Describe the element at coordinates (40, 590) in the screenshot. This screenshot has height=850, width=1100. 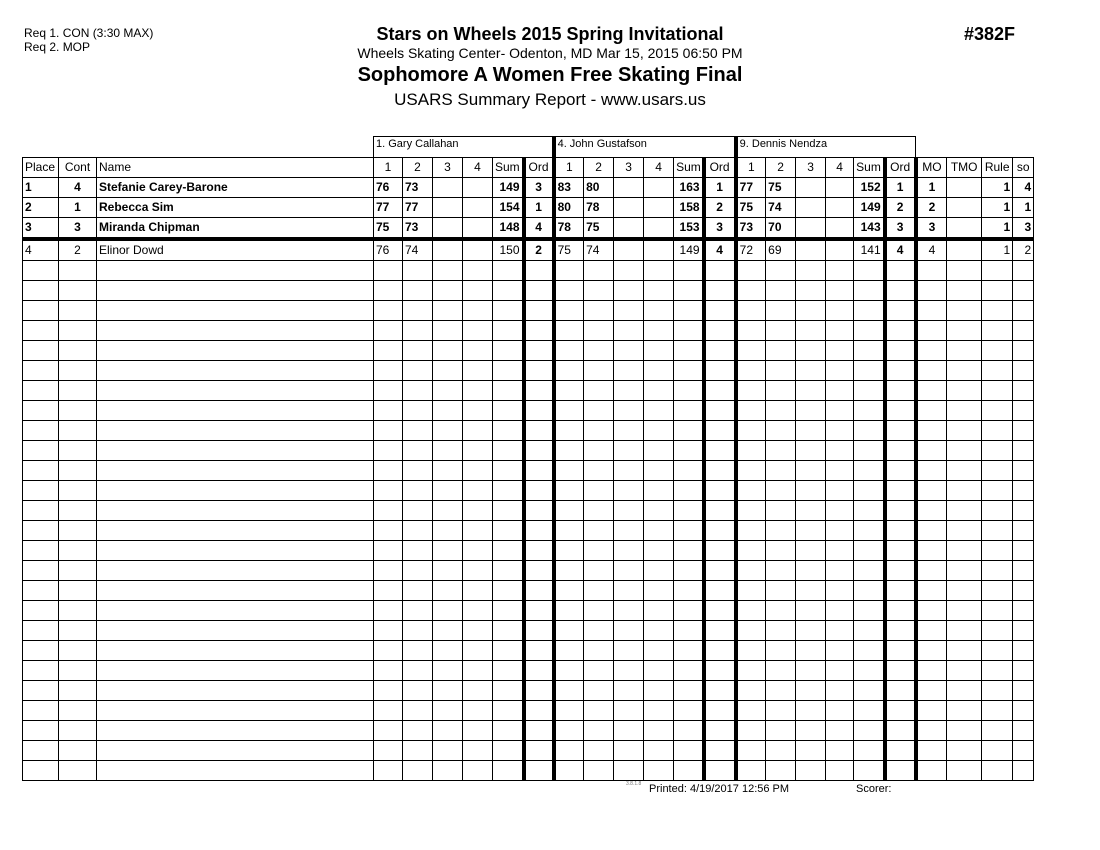
I see `place` at that location.